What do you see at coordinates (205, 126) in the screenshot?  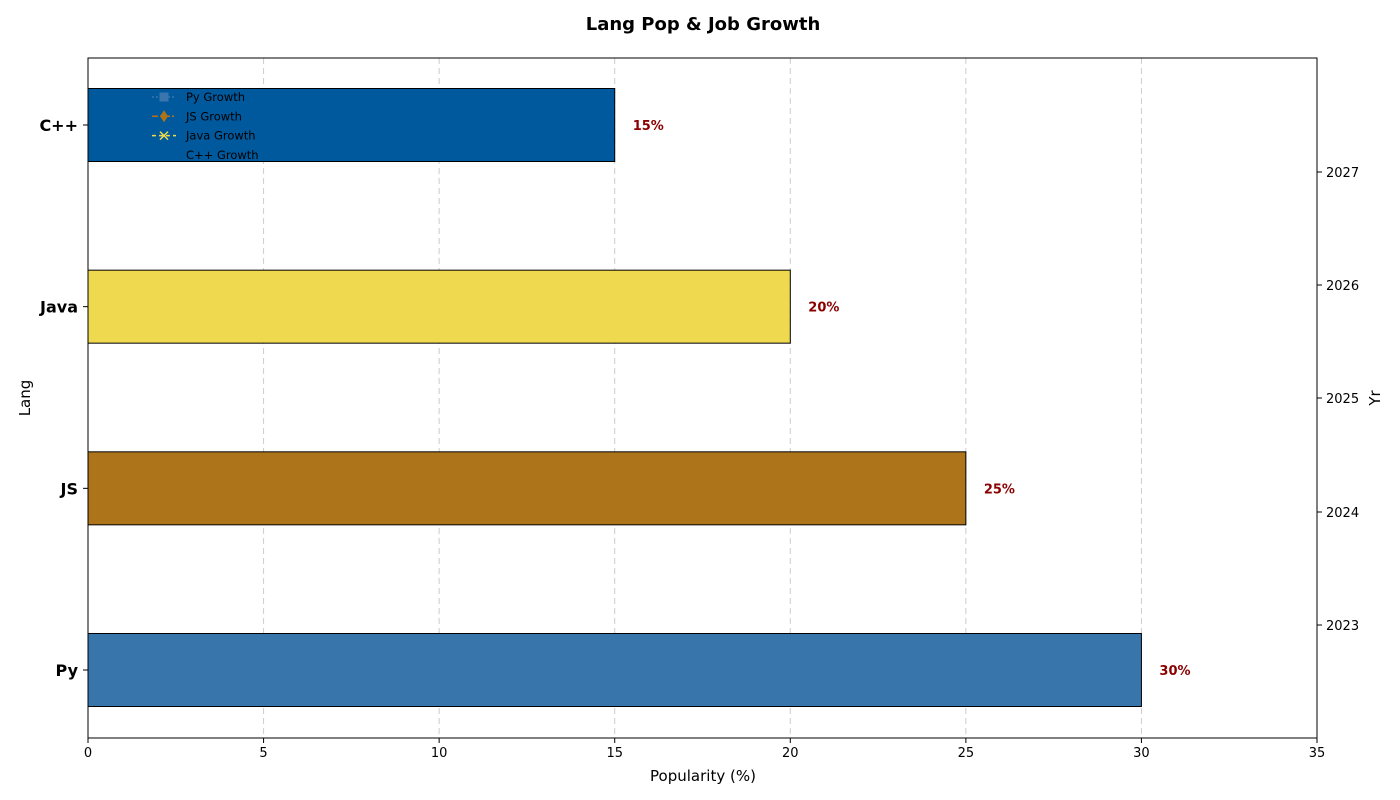 I see `legend: Py Growth JS Growth Java Growth C++ Growth` at bounding box center [205, 126].